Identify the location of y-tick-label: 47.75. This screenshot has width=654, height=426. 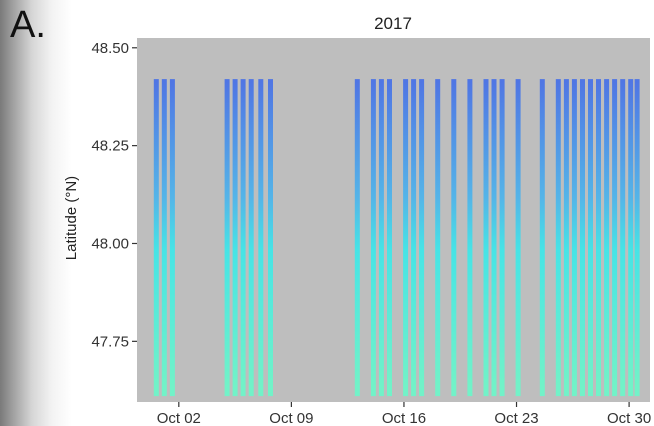
(110, 341).